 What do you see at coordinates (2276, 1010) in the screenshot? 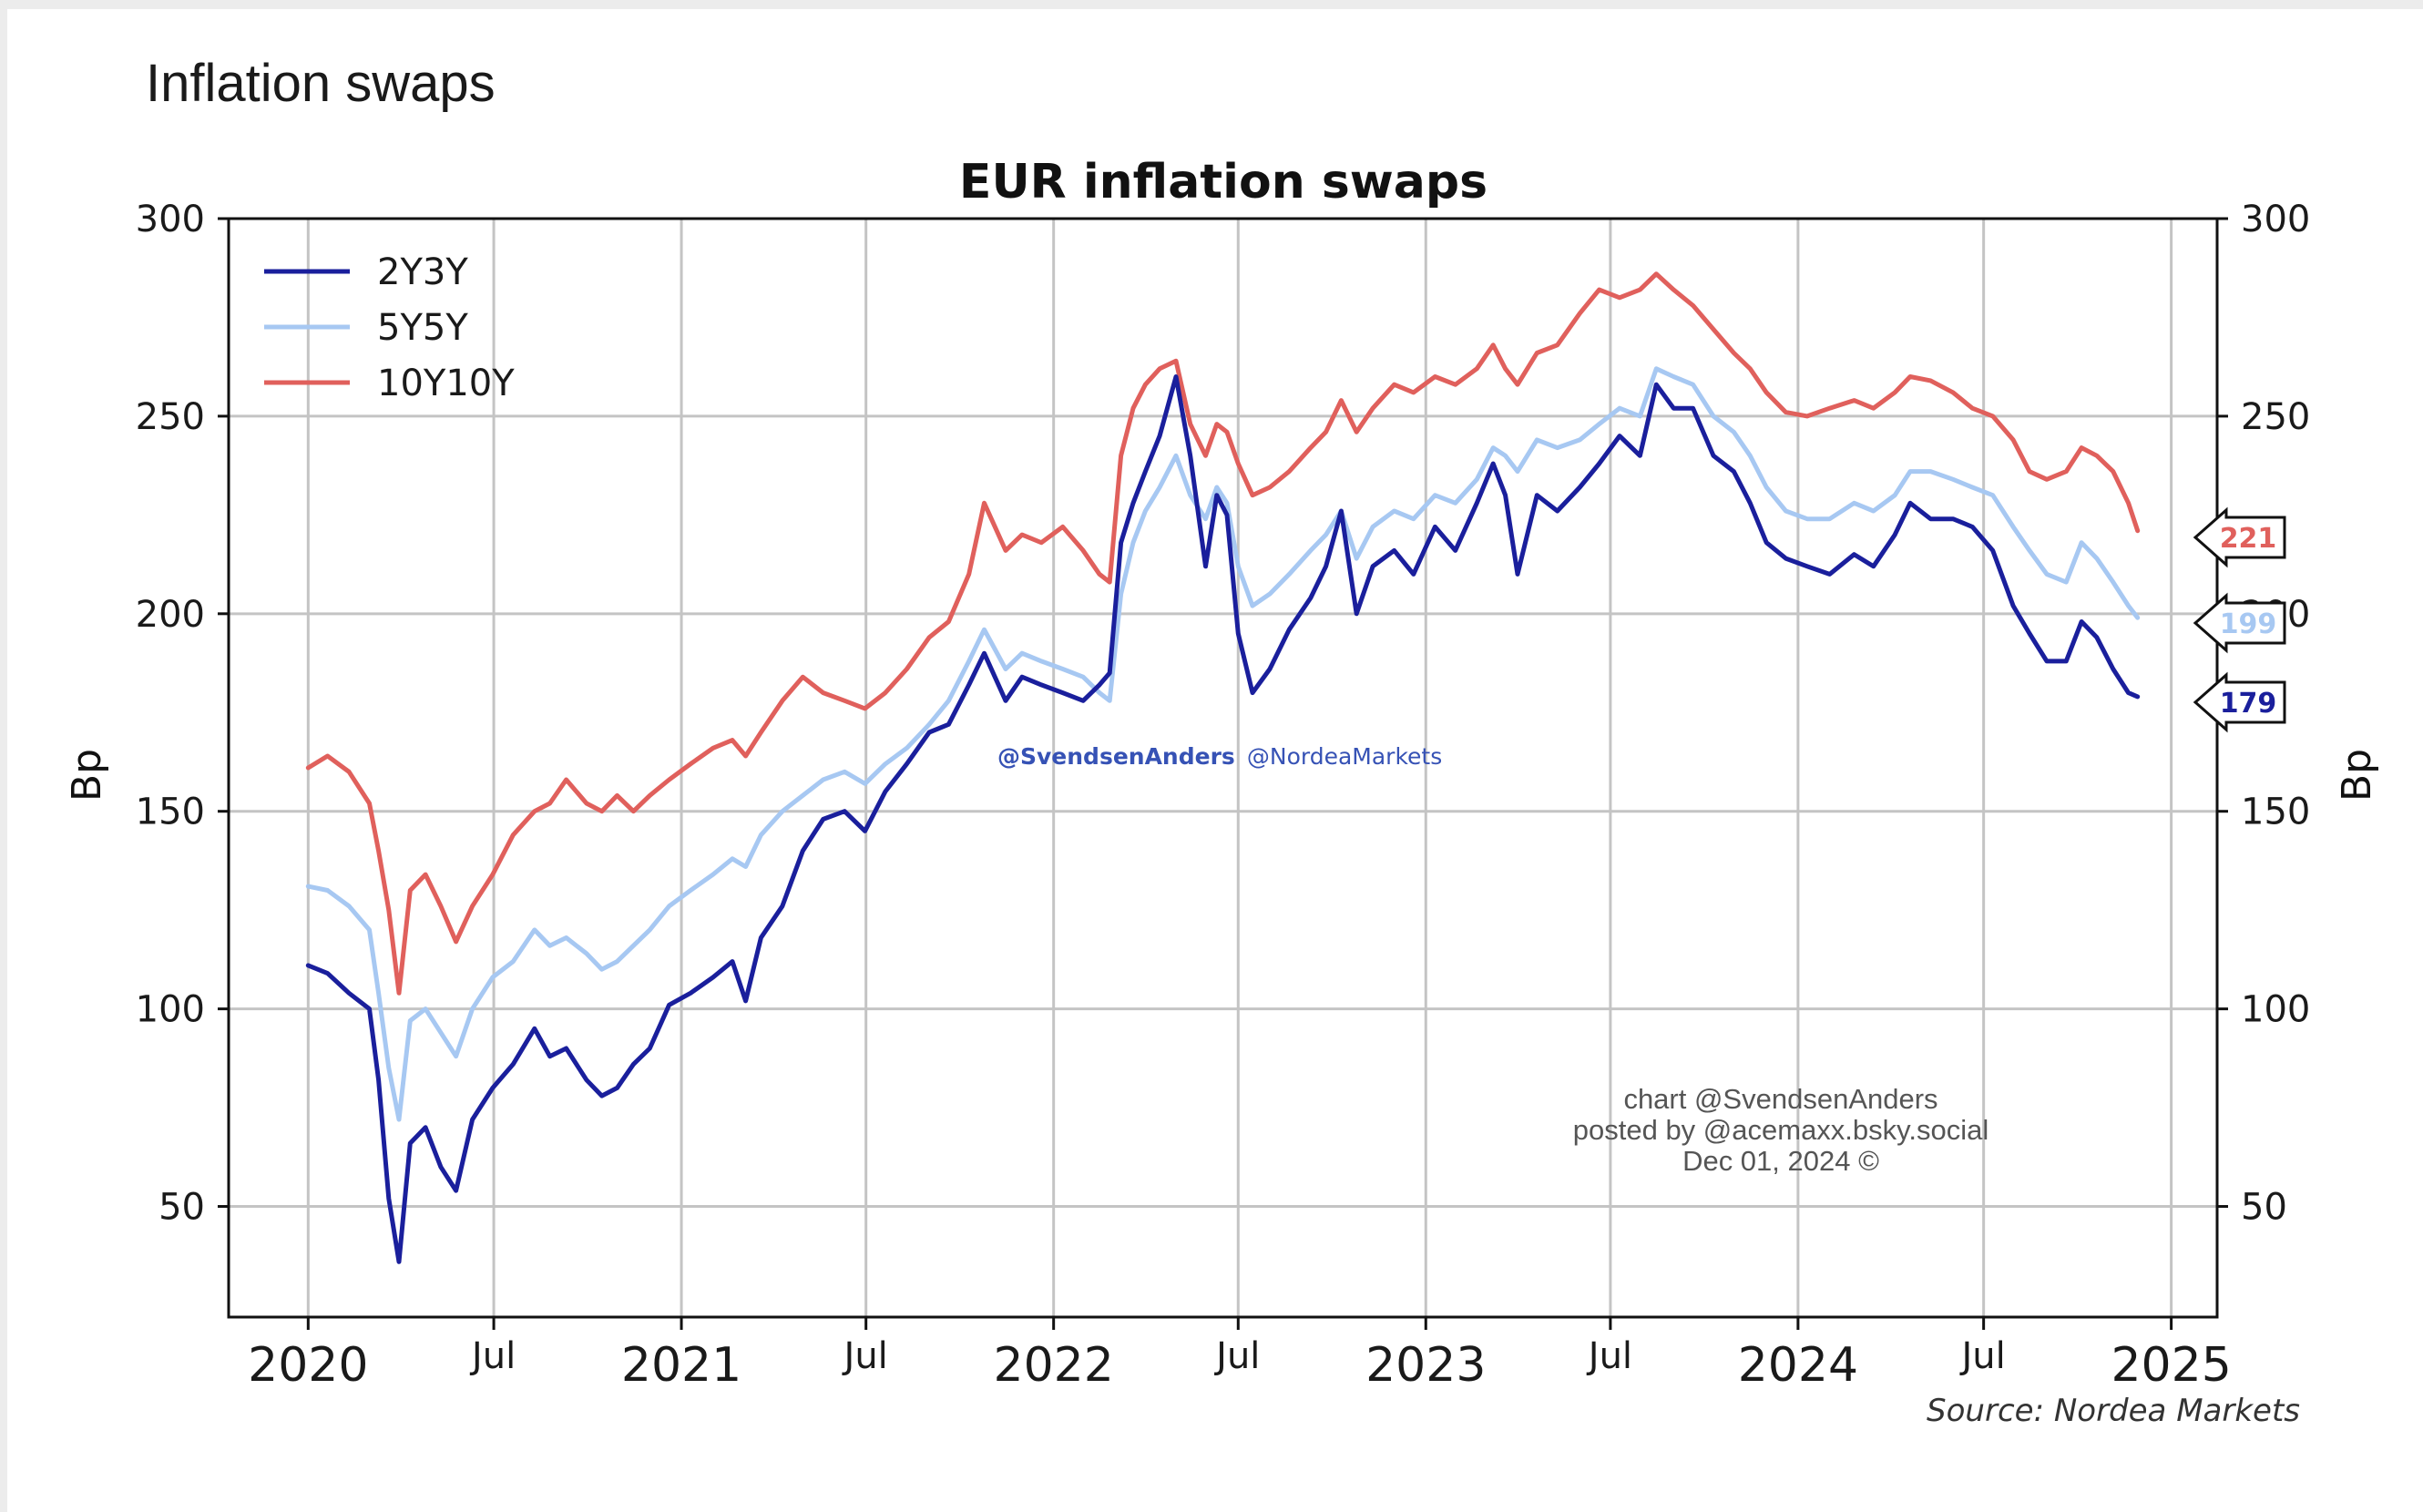
I see `y-tick-label-right: 100` at bounding box center [2276, 1010].